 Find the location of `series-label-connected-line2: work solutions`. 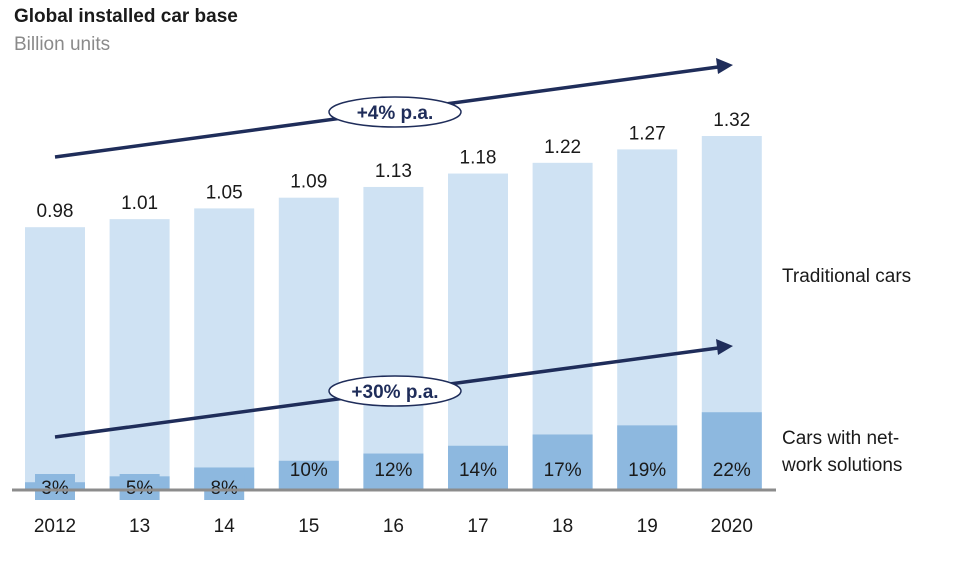

series-label-connected-line2: work solutions is located at coordinates (841, 465).